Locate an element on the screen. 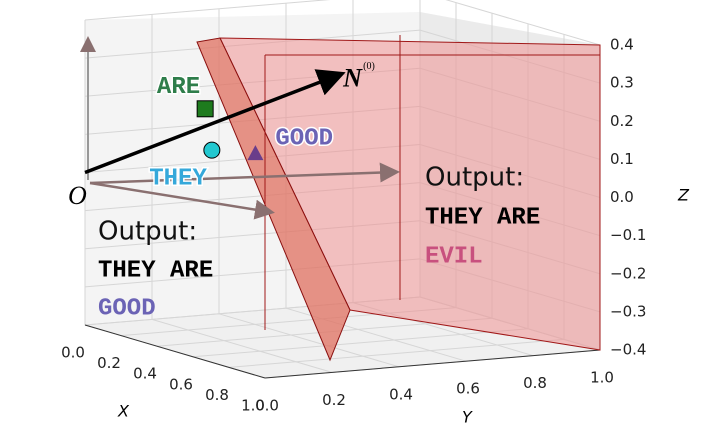 The height and width of the screenshot is (444, 720). x-axis-label: X is located at coordinates (123, 411).